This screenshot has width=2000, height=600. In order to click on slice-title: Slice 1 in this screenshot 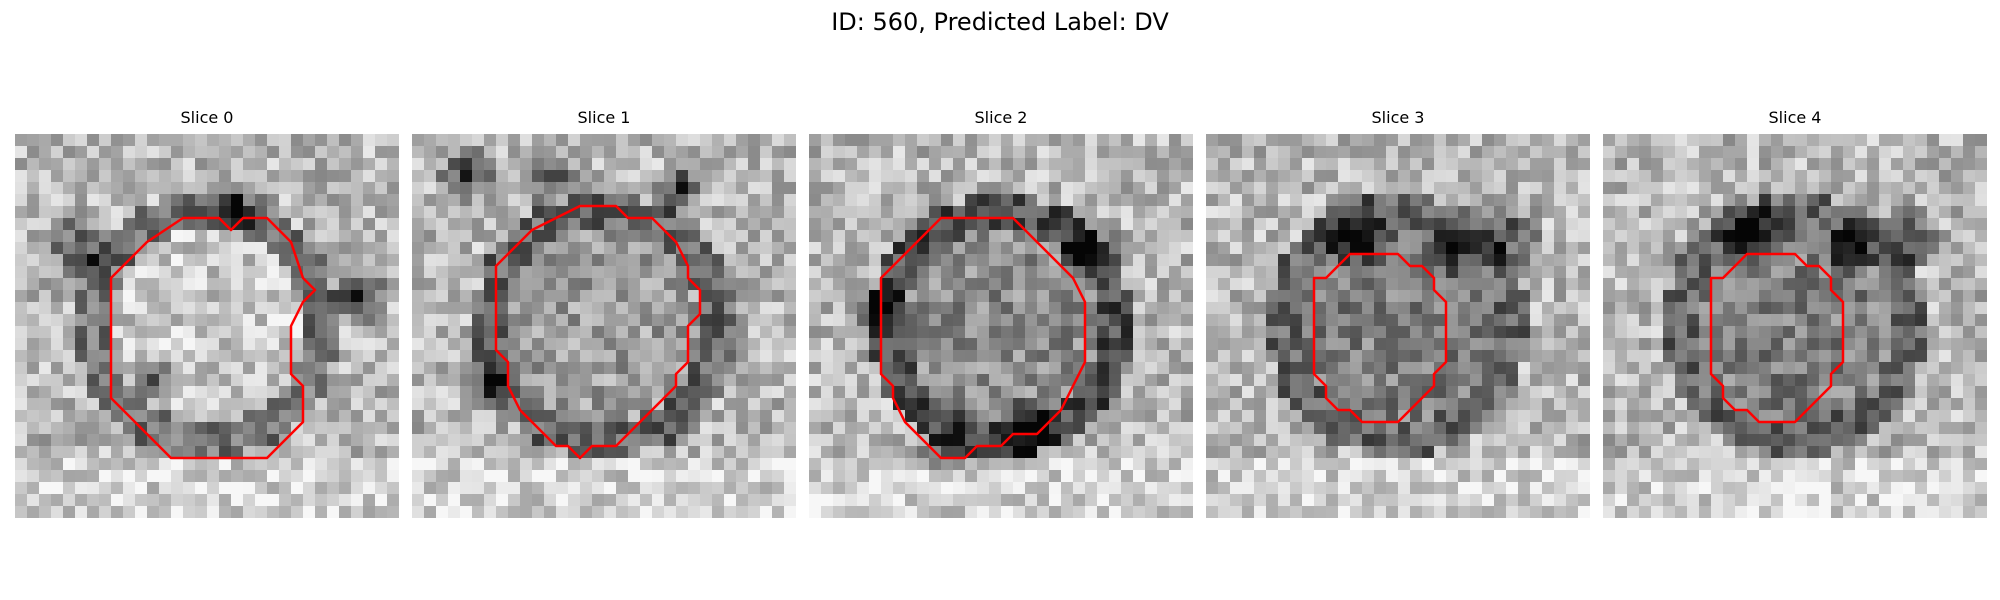, I will do `click(604, 117)`.